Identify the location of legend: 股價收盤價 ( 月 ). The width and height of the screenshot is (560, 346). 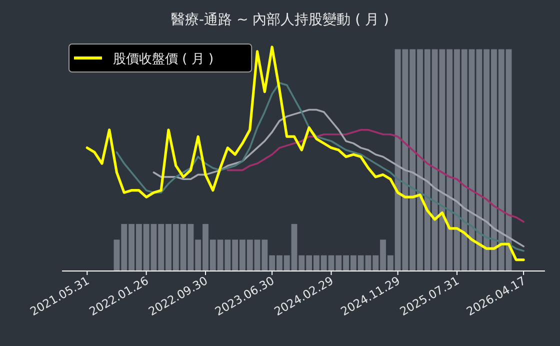
(160, 58).